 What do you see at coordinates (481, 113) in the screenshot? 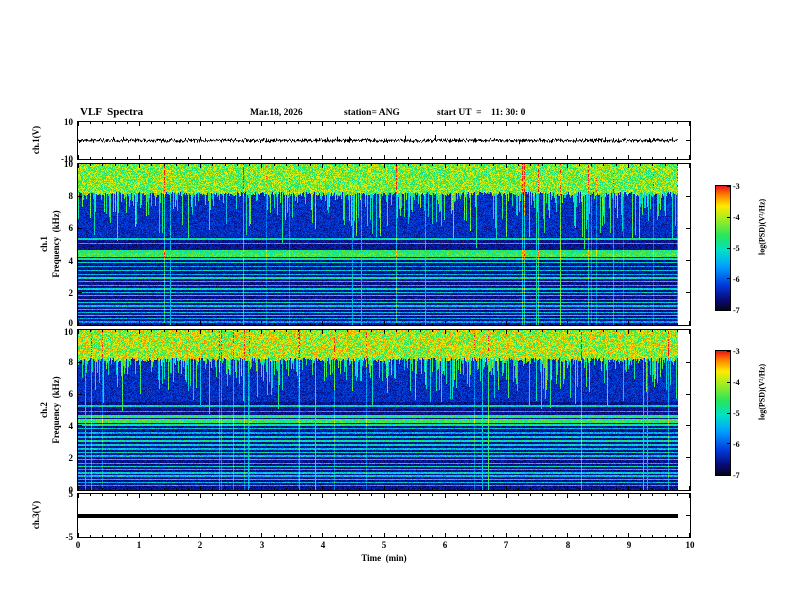
I see `start-ut-label: start UT = 11: 30: 0` at bounding box center [481, 113].